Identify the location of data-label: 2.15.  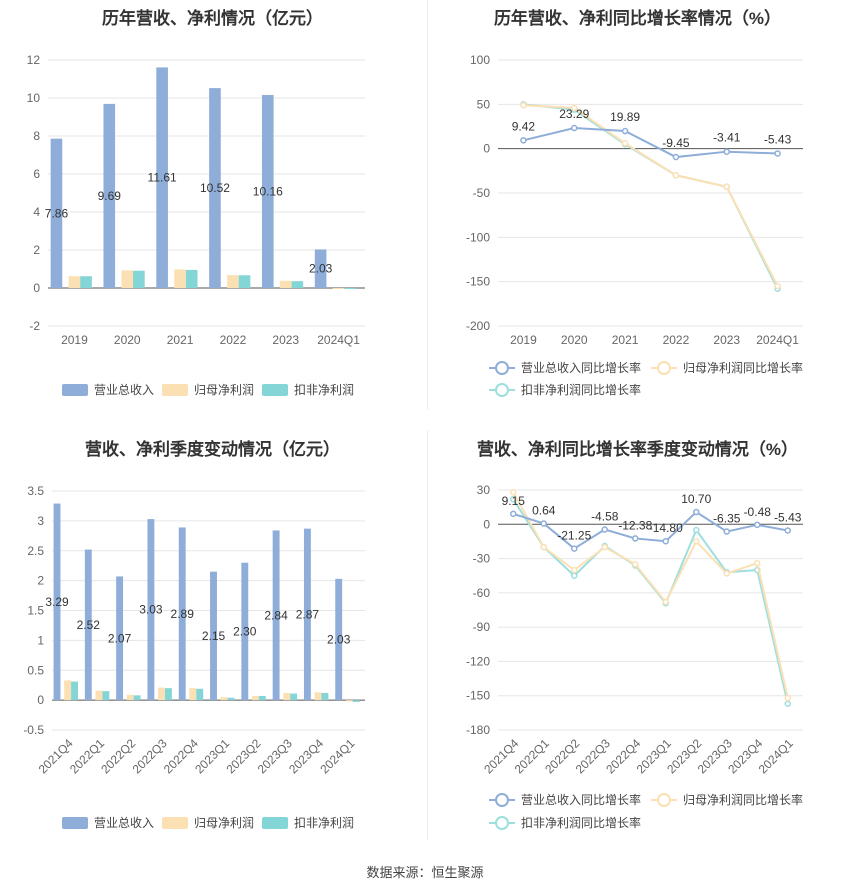
(214, 636).